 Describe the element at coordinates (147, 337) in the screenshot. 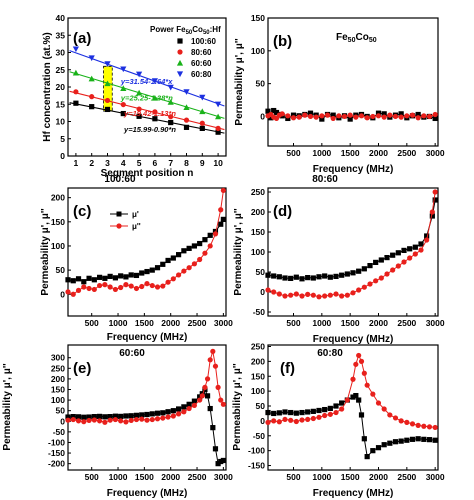

I see `panel-c-xlabel: Frequency (MHz)` at that location.